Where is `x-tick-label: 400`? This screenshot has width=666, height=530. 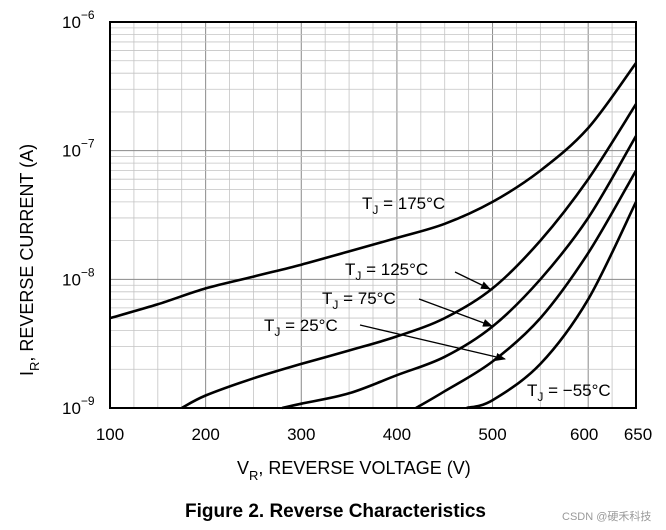 x-tick-label: 400 is located at coordinates (397, 434).